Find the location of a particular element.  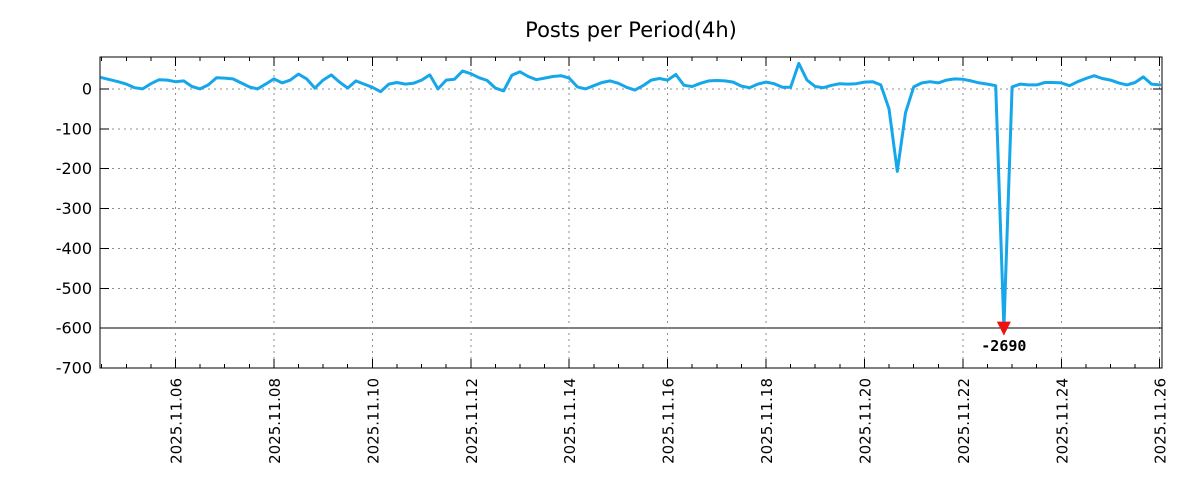

y-tick-label: 0 is located at coordinates (87, 88).